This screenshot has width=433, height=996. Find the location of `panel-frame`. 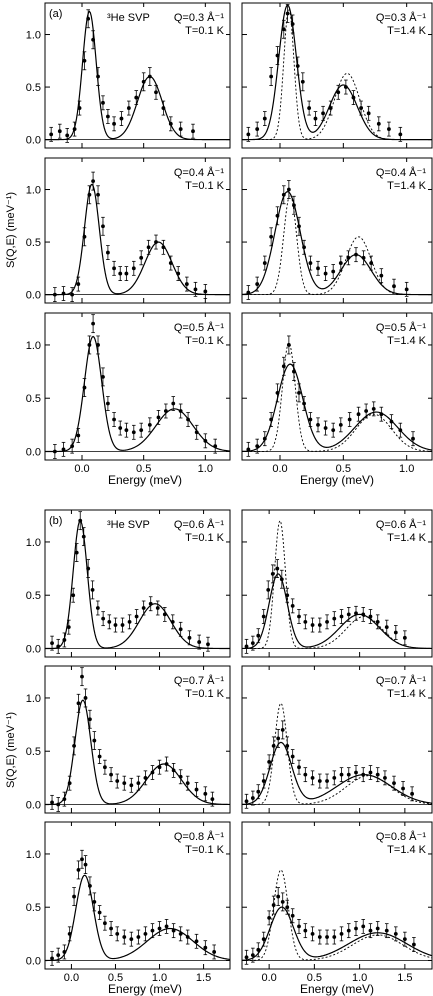

panel-frame is located at coordinates (337, 75).